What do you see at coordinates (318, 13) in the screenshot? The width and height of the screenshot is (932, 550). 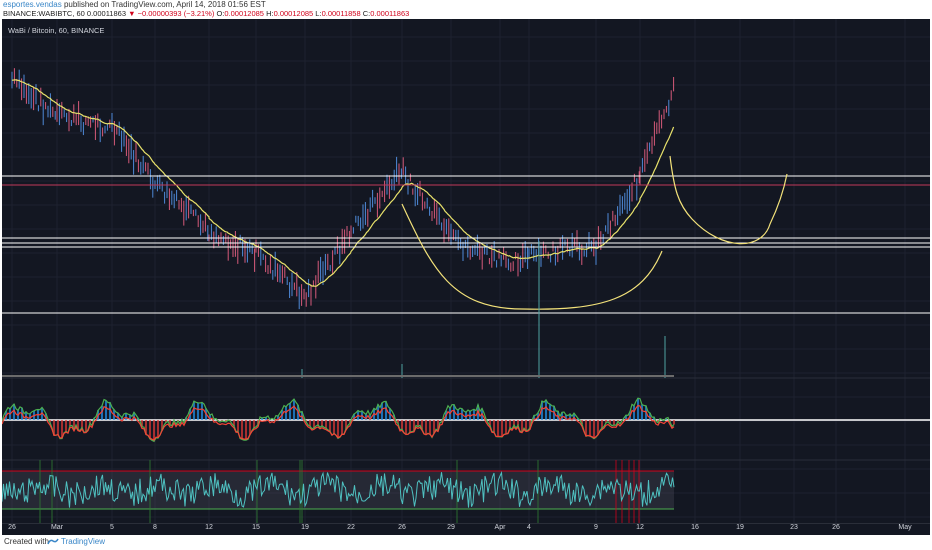 I see `low-label: L:` at bounding box center [318, 13].